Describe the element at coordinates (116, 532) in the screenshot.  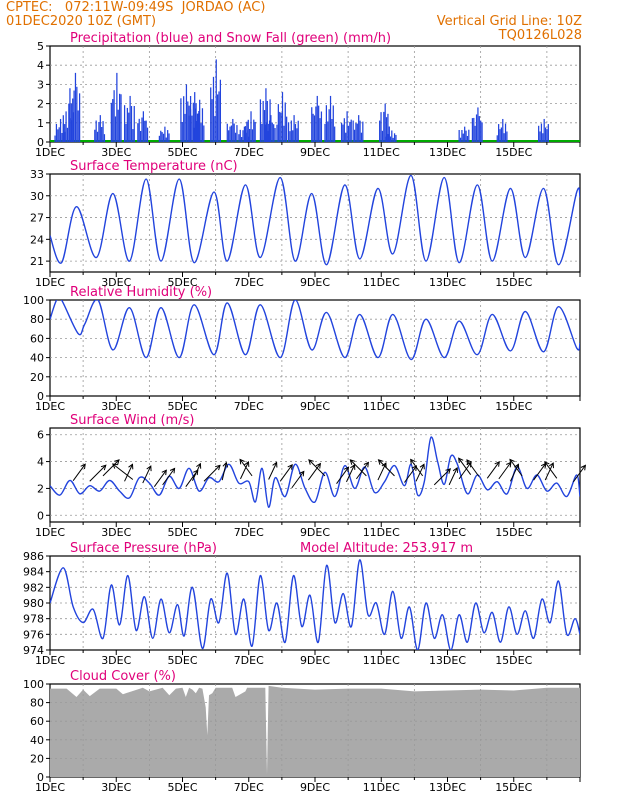
I see `panel-4-xtick-label: 3DEC` at that location.